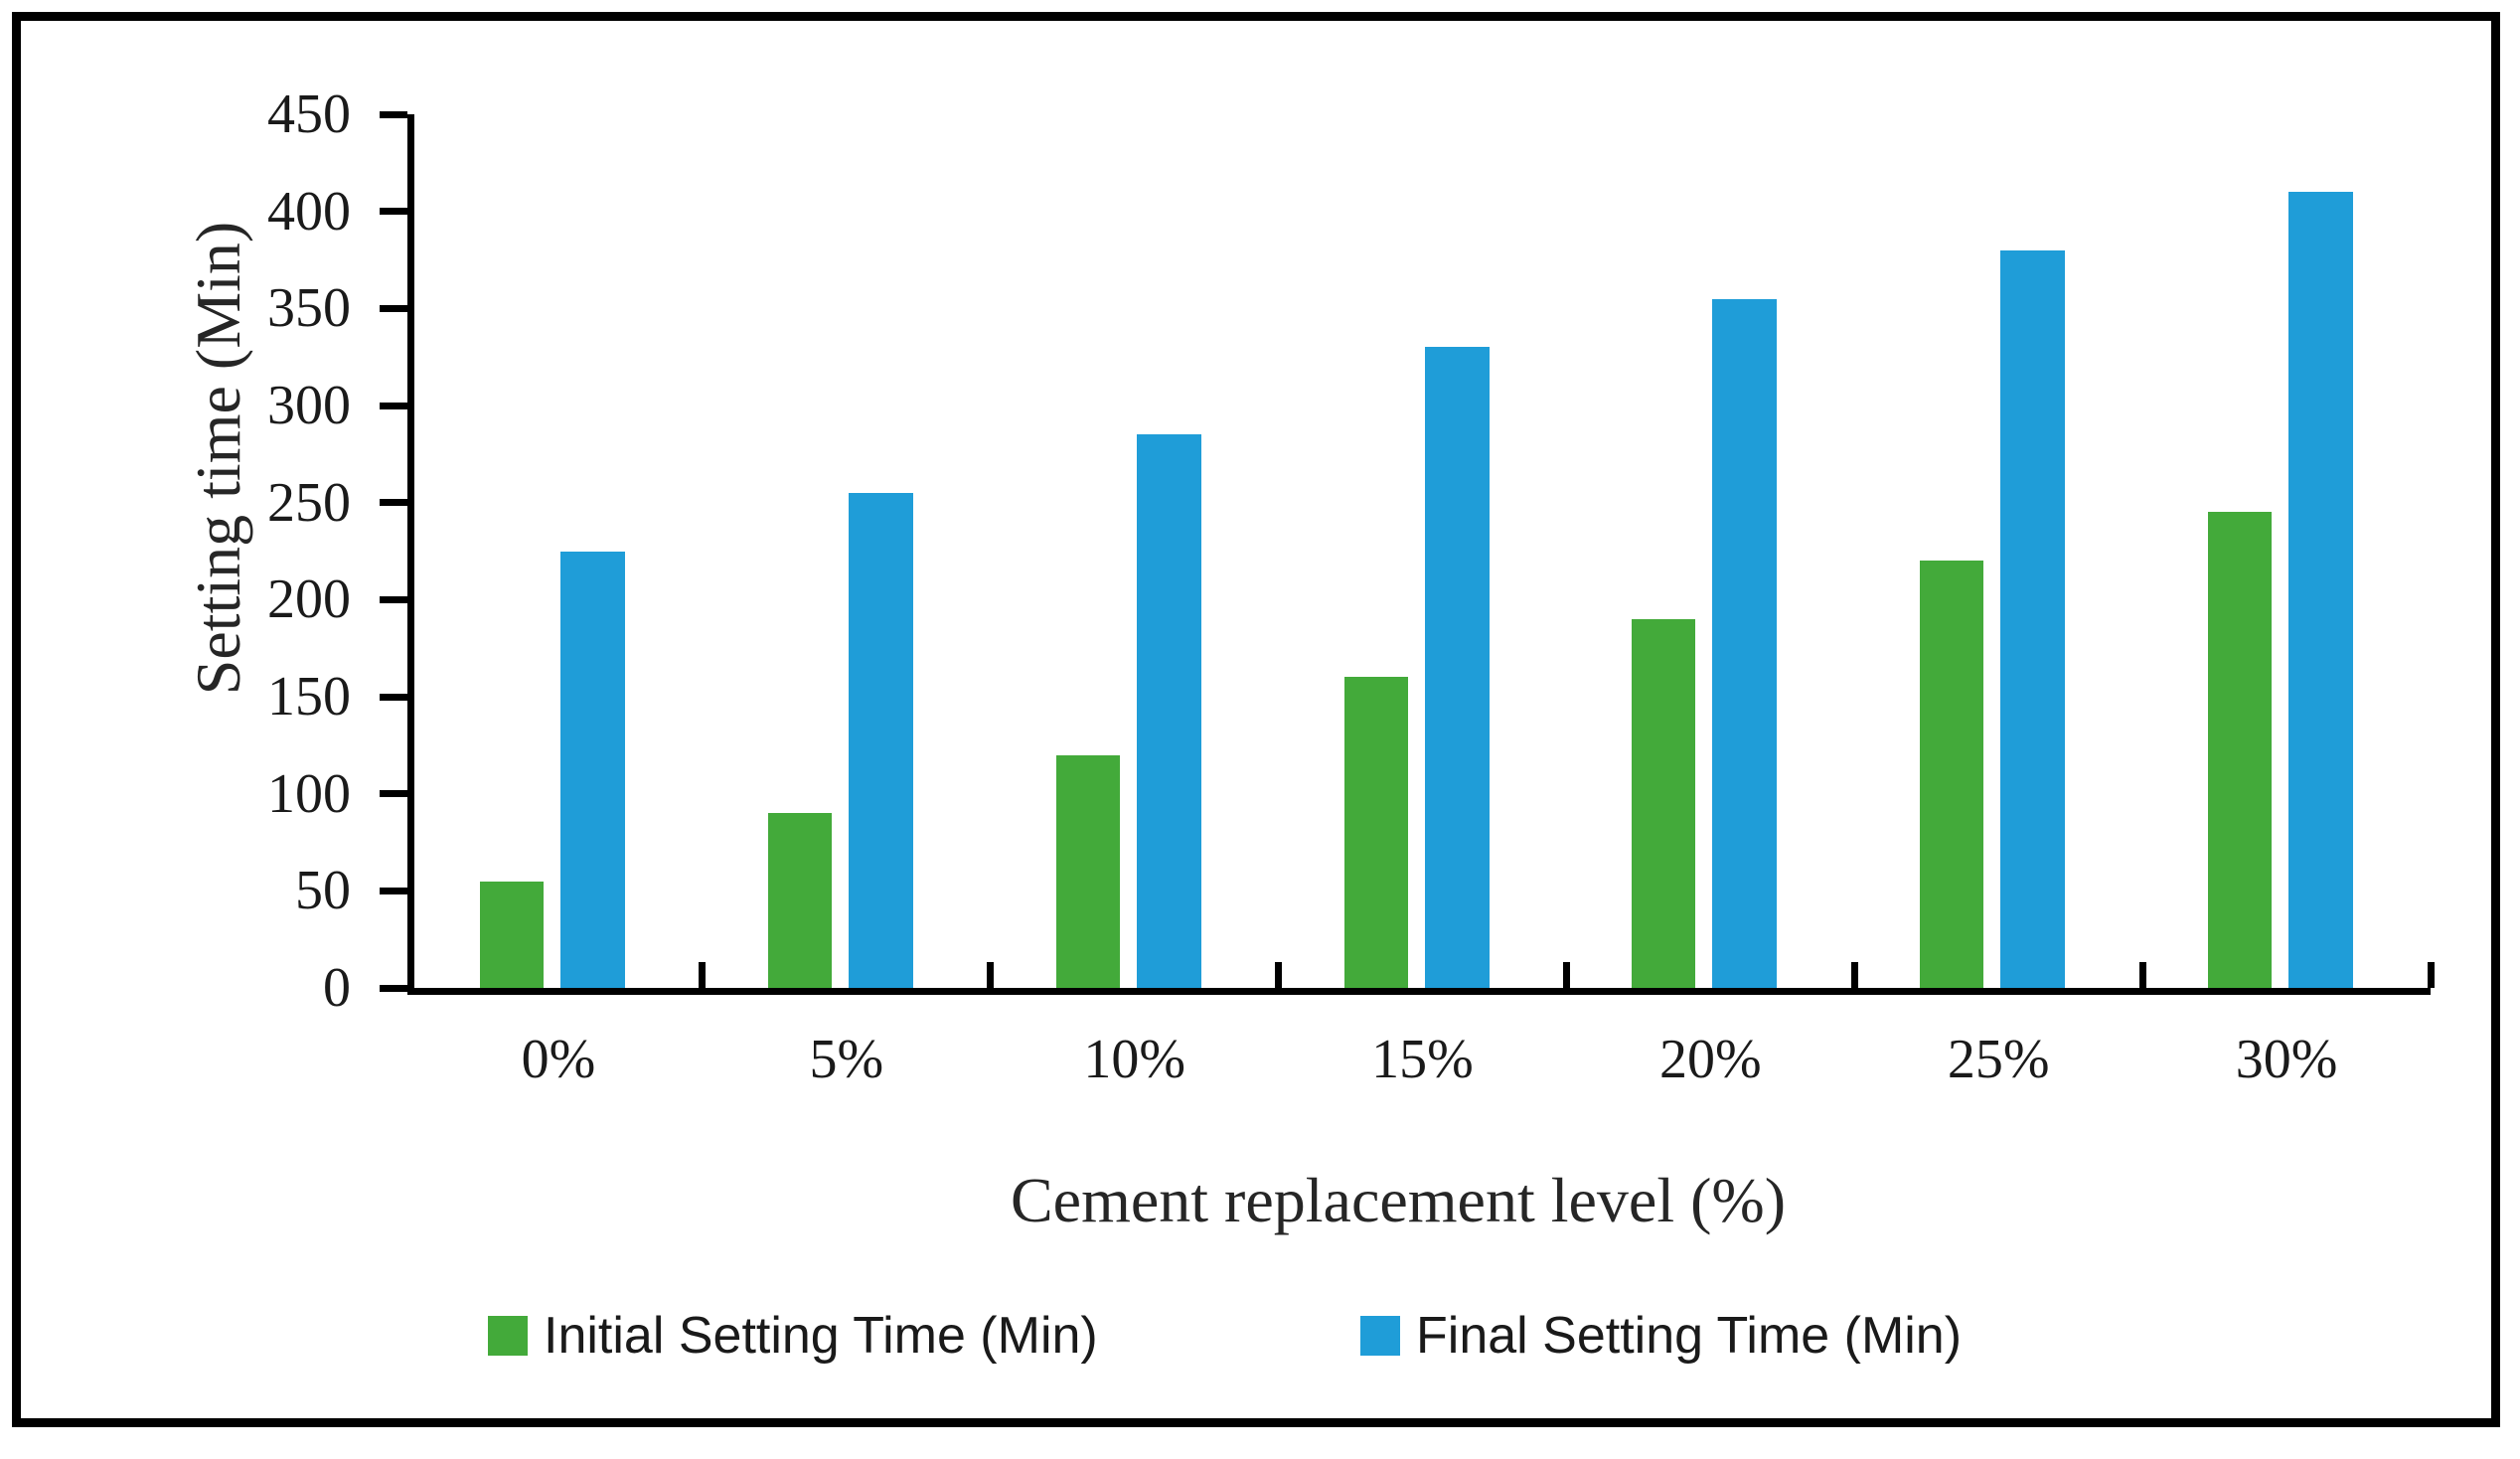  Describe the element at coordinates (846, 1060) in the screenshot. I see `x-tick-label: 5%` at that location.